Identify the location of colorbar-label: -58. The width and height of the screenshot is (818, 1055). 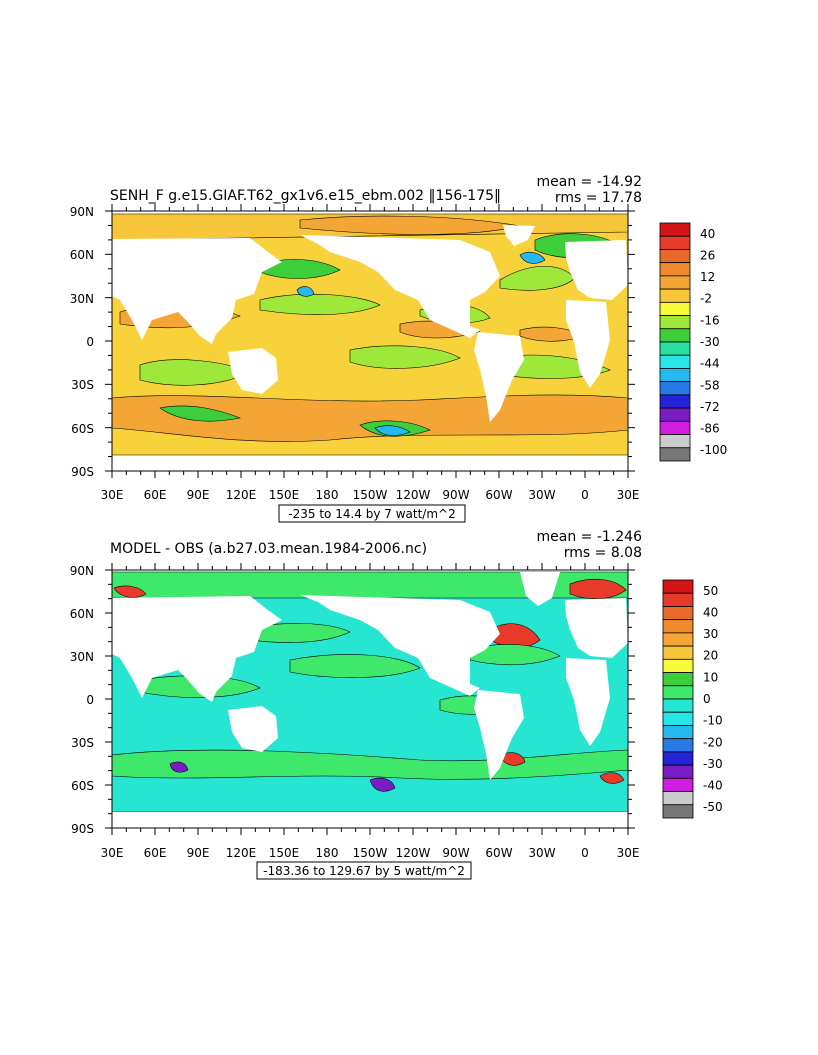
(710, 385).